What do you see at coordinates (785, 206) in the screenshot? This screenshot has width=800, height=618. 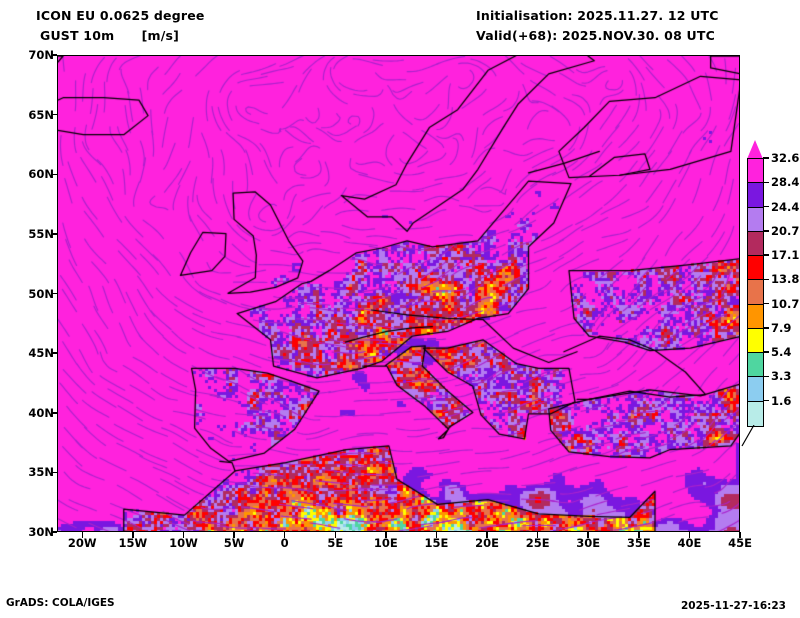 I see `colorbar-label: 24.4` at bounding box center [785, 206].